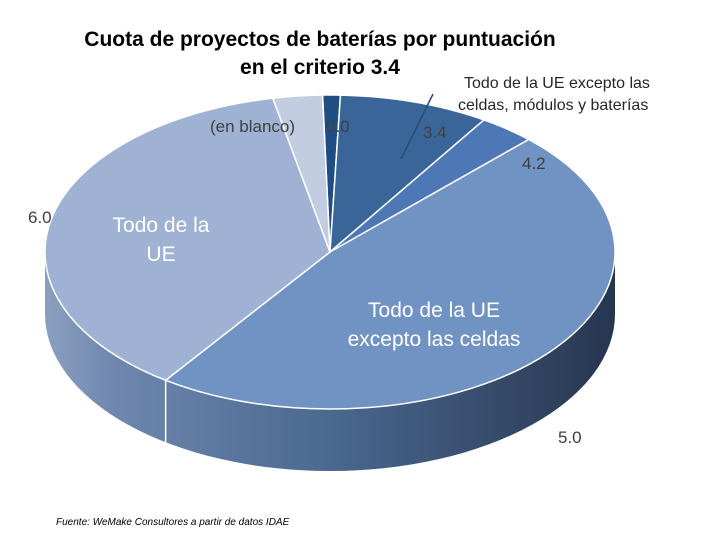 This screenshot has height=545, width=716. I want to click on inner-label-6-line1: Todo de la, so click(161, 225).